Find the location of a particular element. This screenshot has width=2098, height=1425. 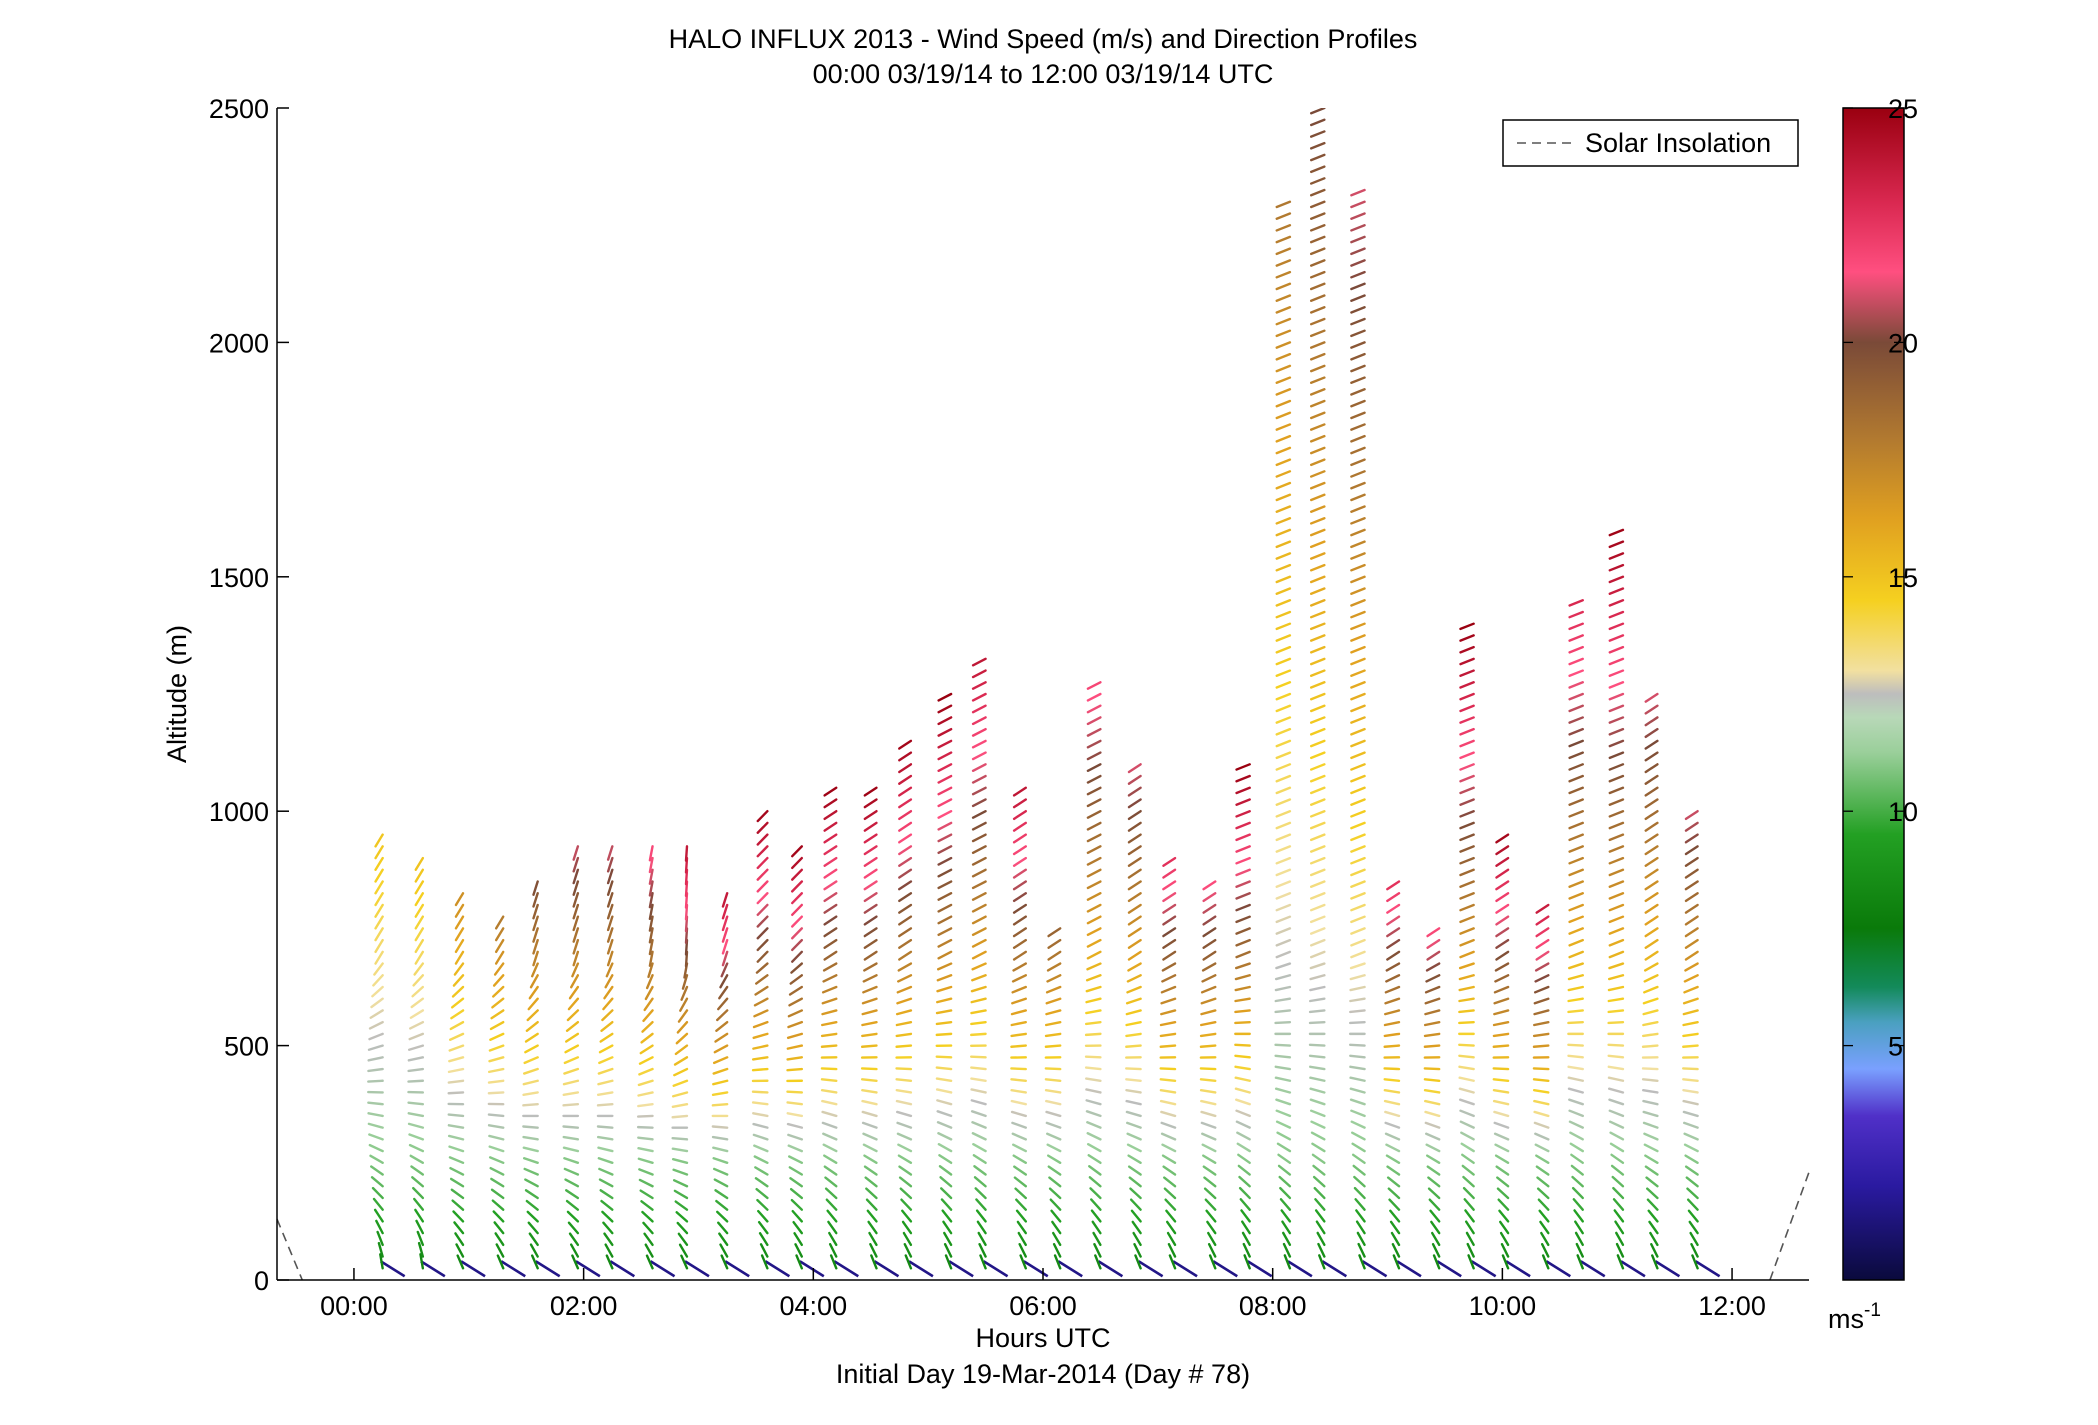

x-tick-label: 00:00 is located at coordinates (354, 1306).